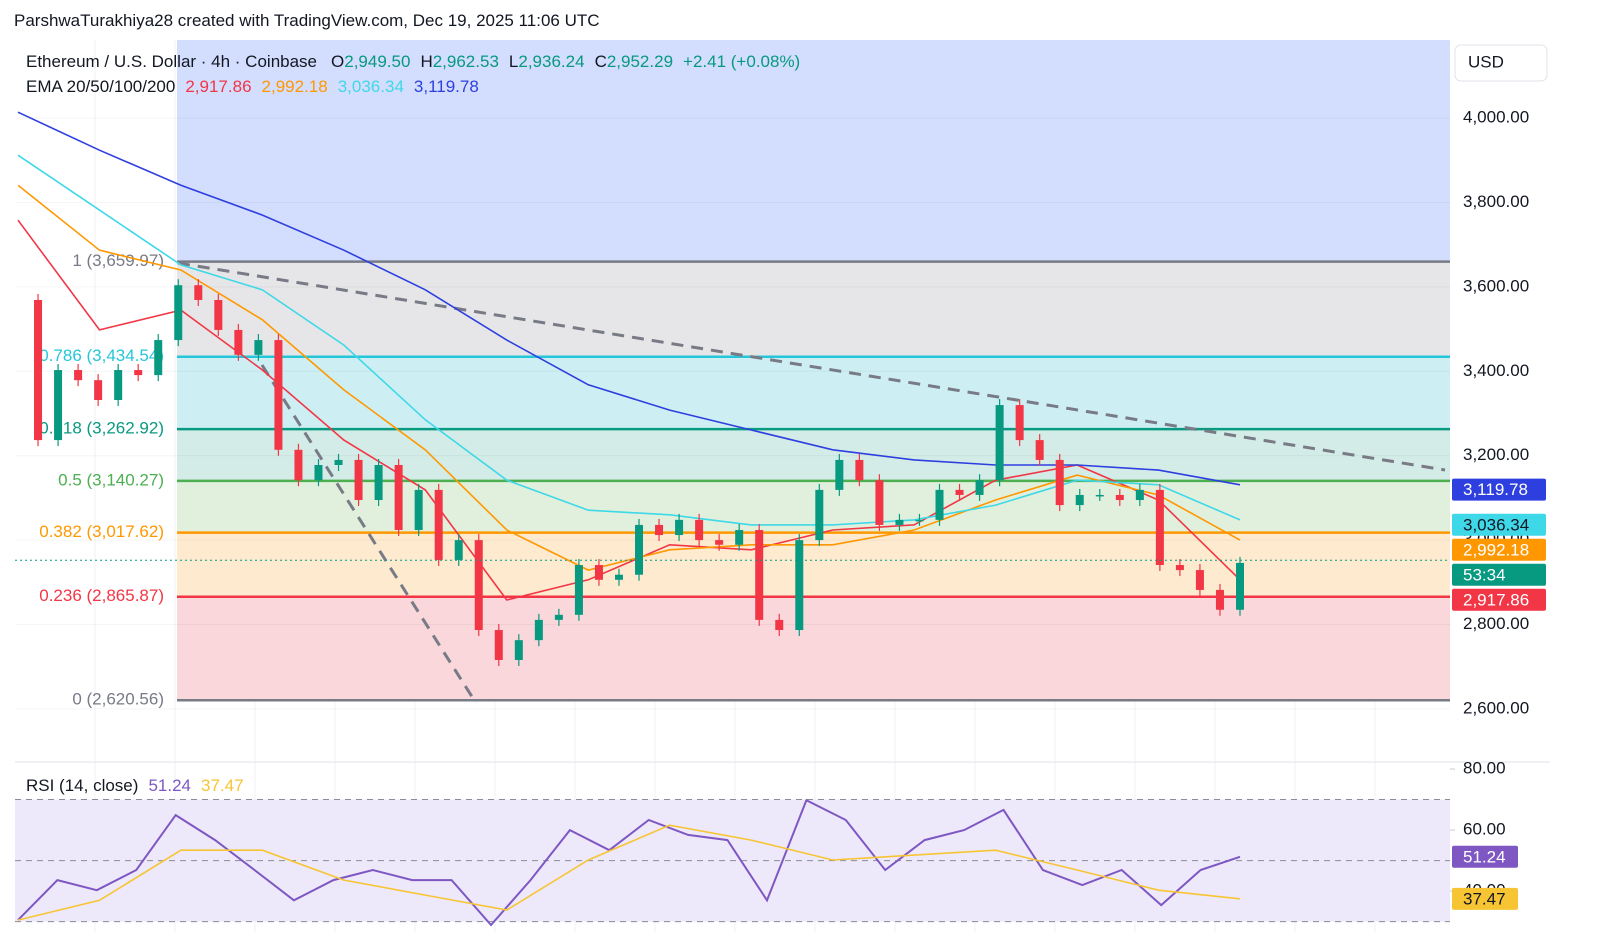 The width and height of the screenshot is (1600, 952). I want to click on symbol-title: Ethereum / U.S. Dollar · 4h · Coinbase, so click(172, 61).